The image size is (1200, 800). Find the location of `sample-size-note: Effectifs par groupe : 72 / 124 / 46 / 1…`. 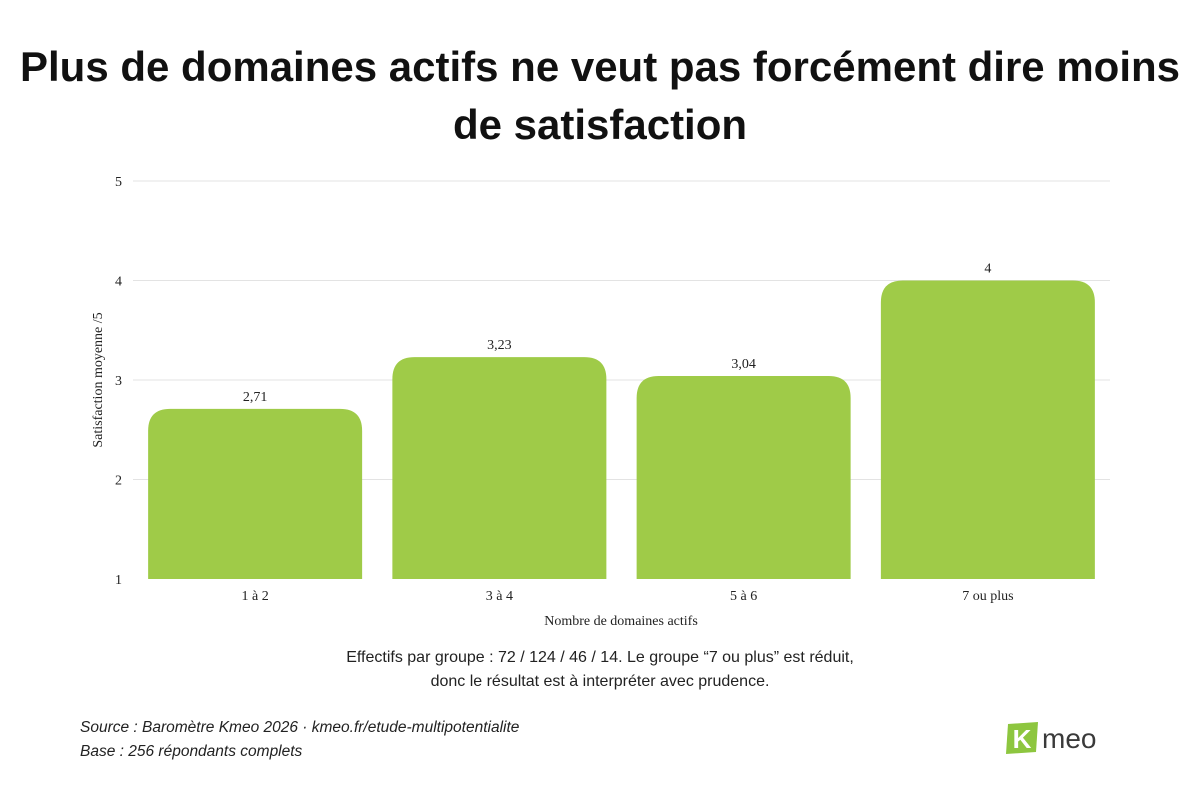

sample-size-note: Effectifs par groupe : 72 / 124 / 46 / 1… is located at coordinates (600, 670).